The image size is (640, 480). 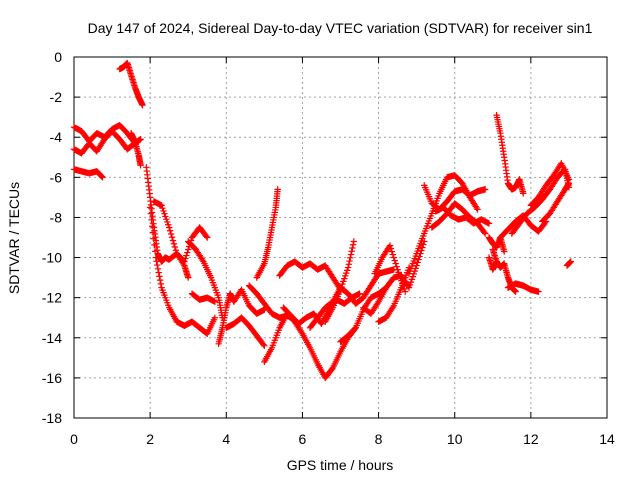 I want to click on y-tick-label: -4, so click(x=56, y=137).